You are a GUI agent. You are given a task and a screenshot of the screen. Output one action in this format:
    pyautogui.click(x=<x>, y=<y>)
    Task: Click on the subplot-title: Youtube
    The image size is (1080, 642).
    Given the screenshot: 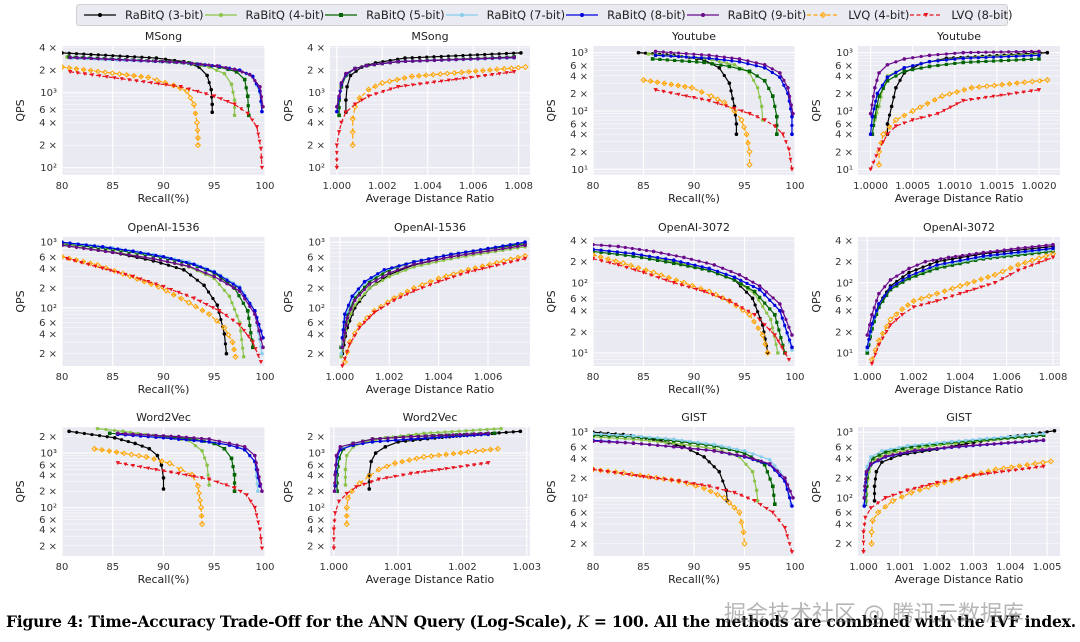 What is the action you would take?
    pyautogui.click(x=958, y=36)
    